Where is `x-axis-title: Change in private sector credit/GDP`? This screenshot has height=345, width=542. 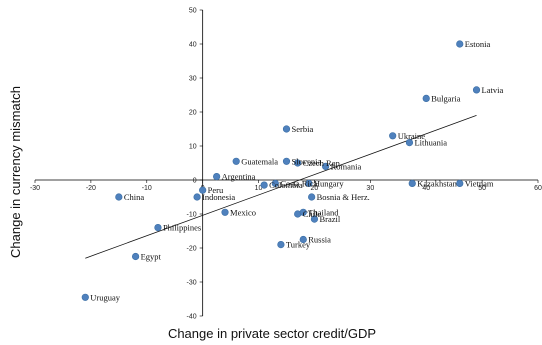
x-axis-title: Change in private sector credit/GDP is located at coordinates (272, 333).